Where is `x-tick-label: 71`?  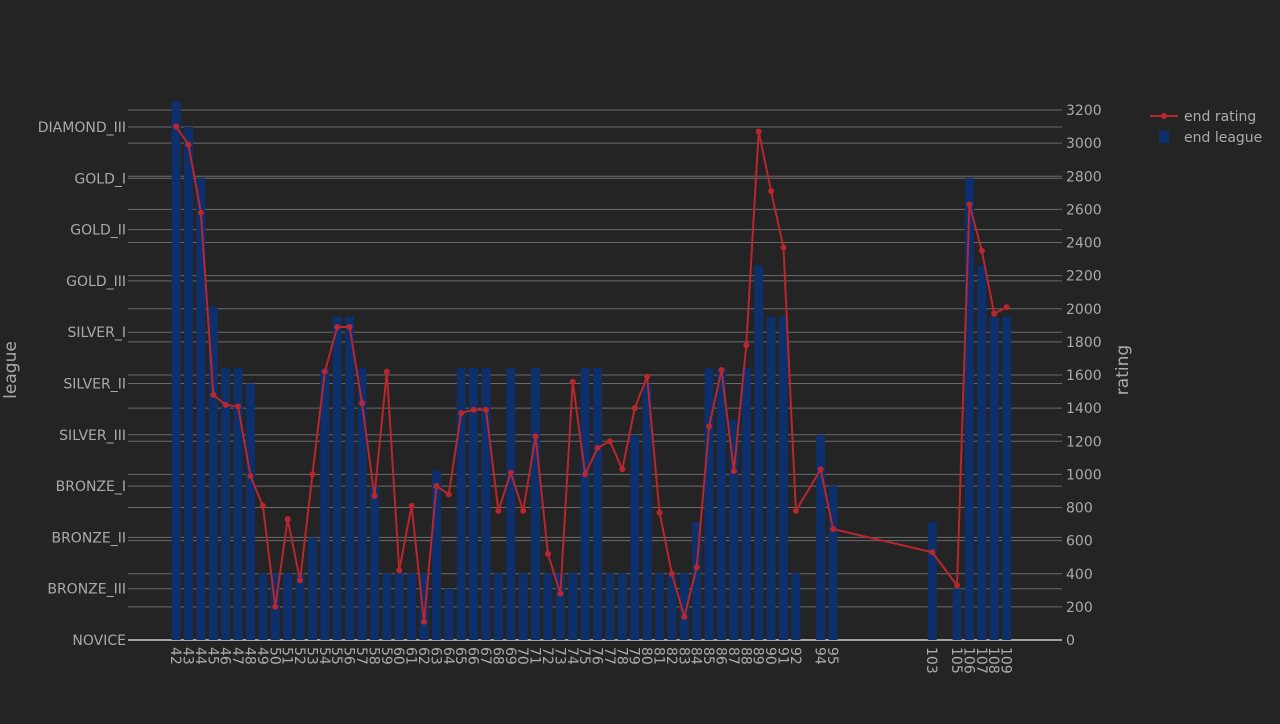 x-tick-label: 71 is located at coordinates (535, 656).